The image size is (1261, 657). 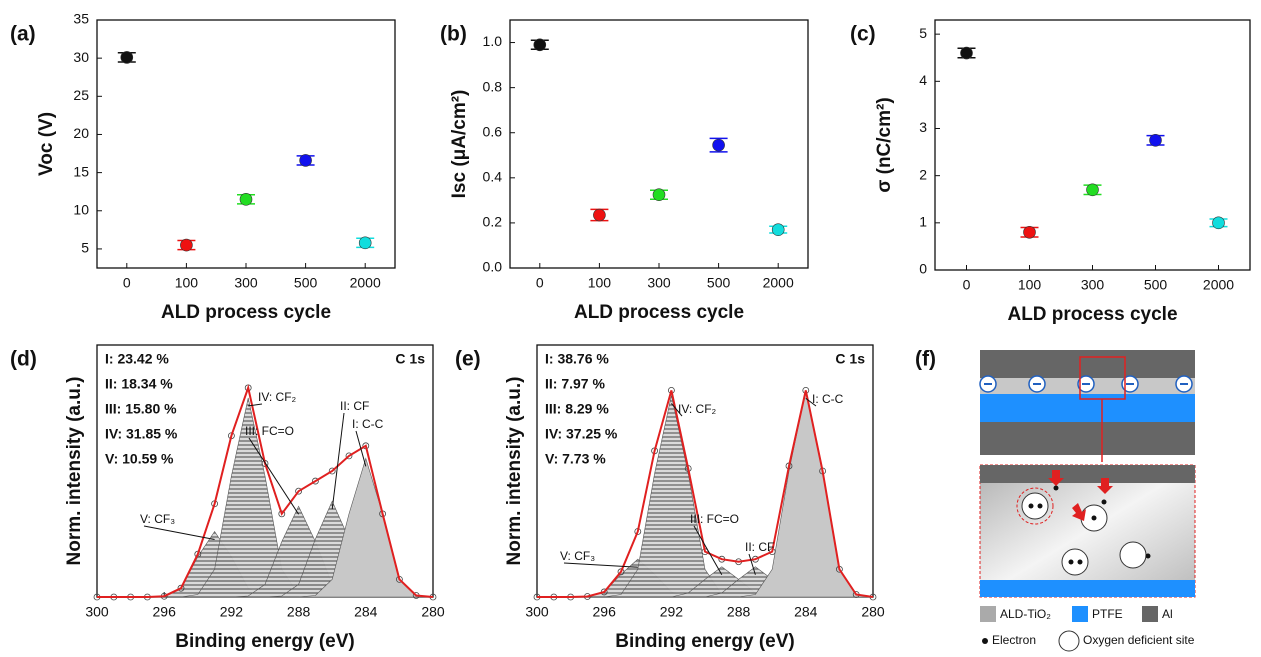 What do you see at coordinates (299, 612) in the screenshot?
I see `x-tick-label: 288` at bounding box center [299, 612].